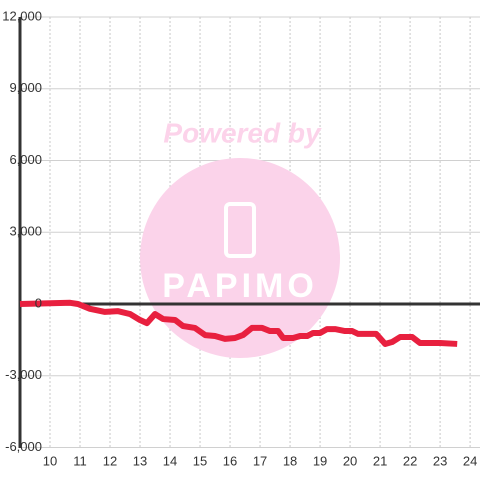  What do you see at coordinates (238, 323) in the screenshot?
I see `data-line` at bounding box center [238, 323].